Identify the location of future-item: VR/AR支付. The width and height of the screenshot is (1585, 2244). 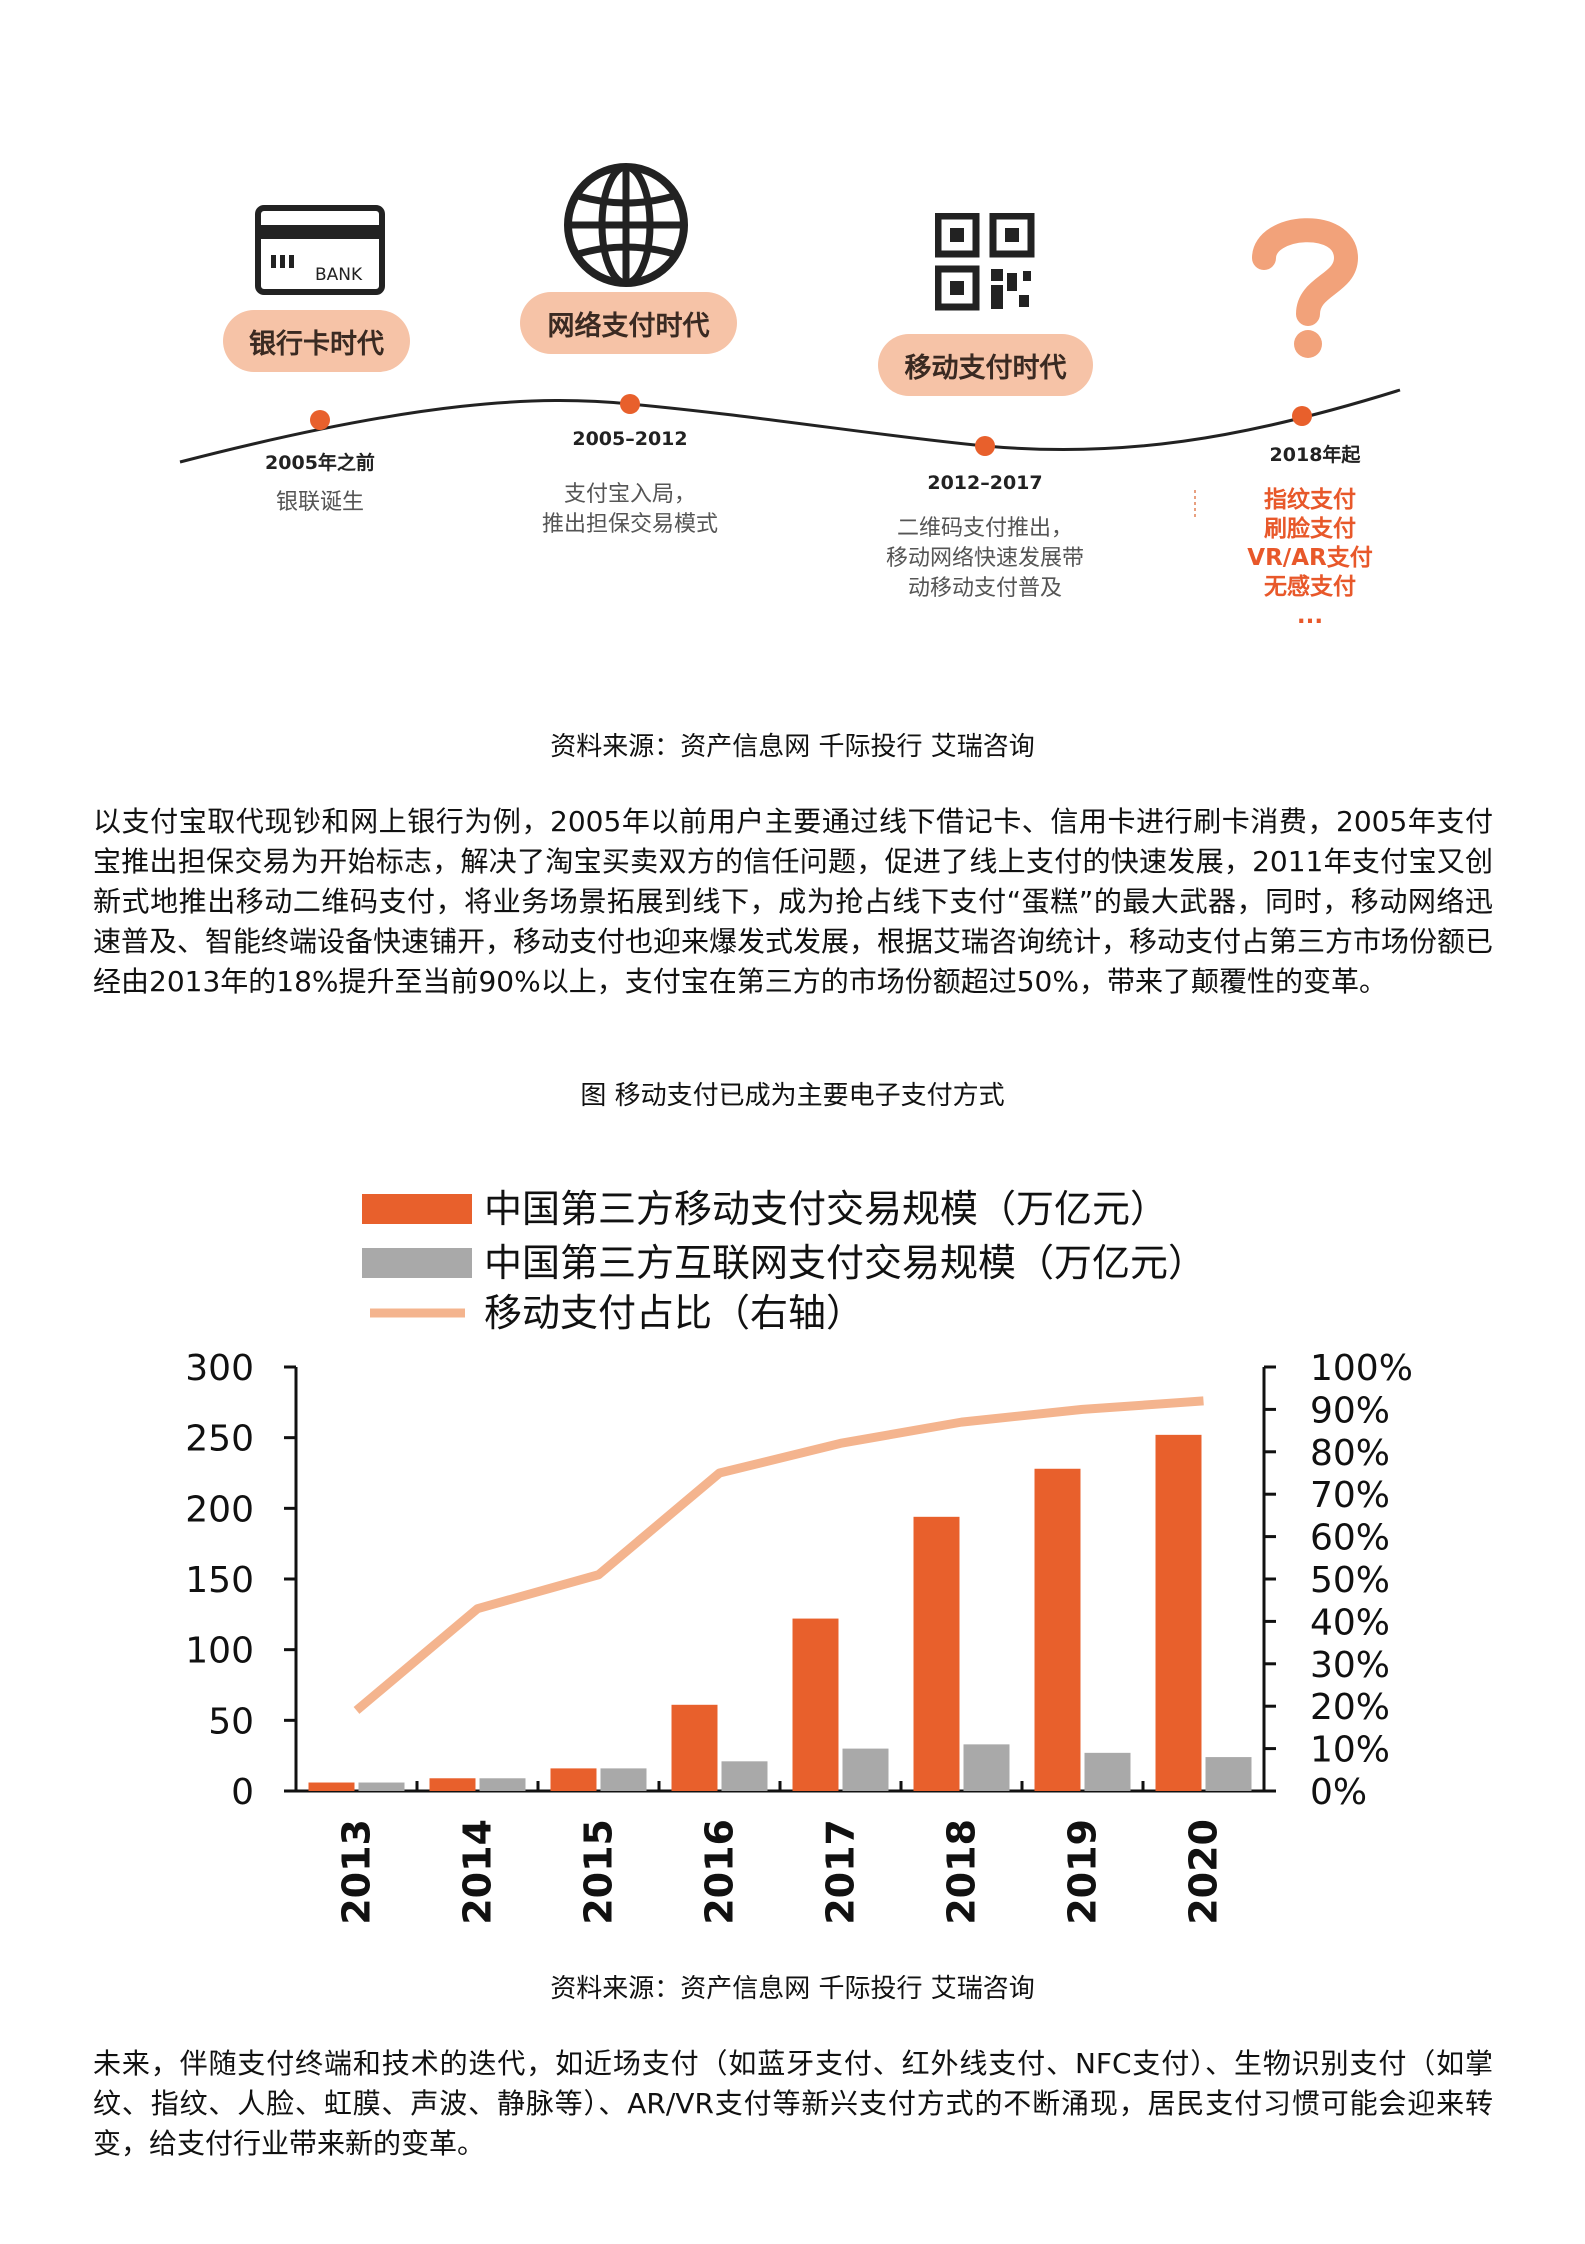
(1310, 558).